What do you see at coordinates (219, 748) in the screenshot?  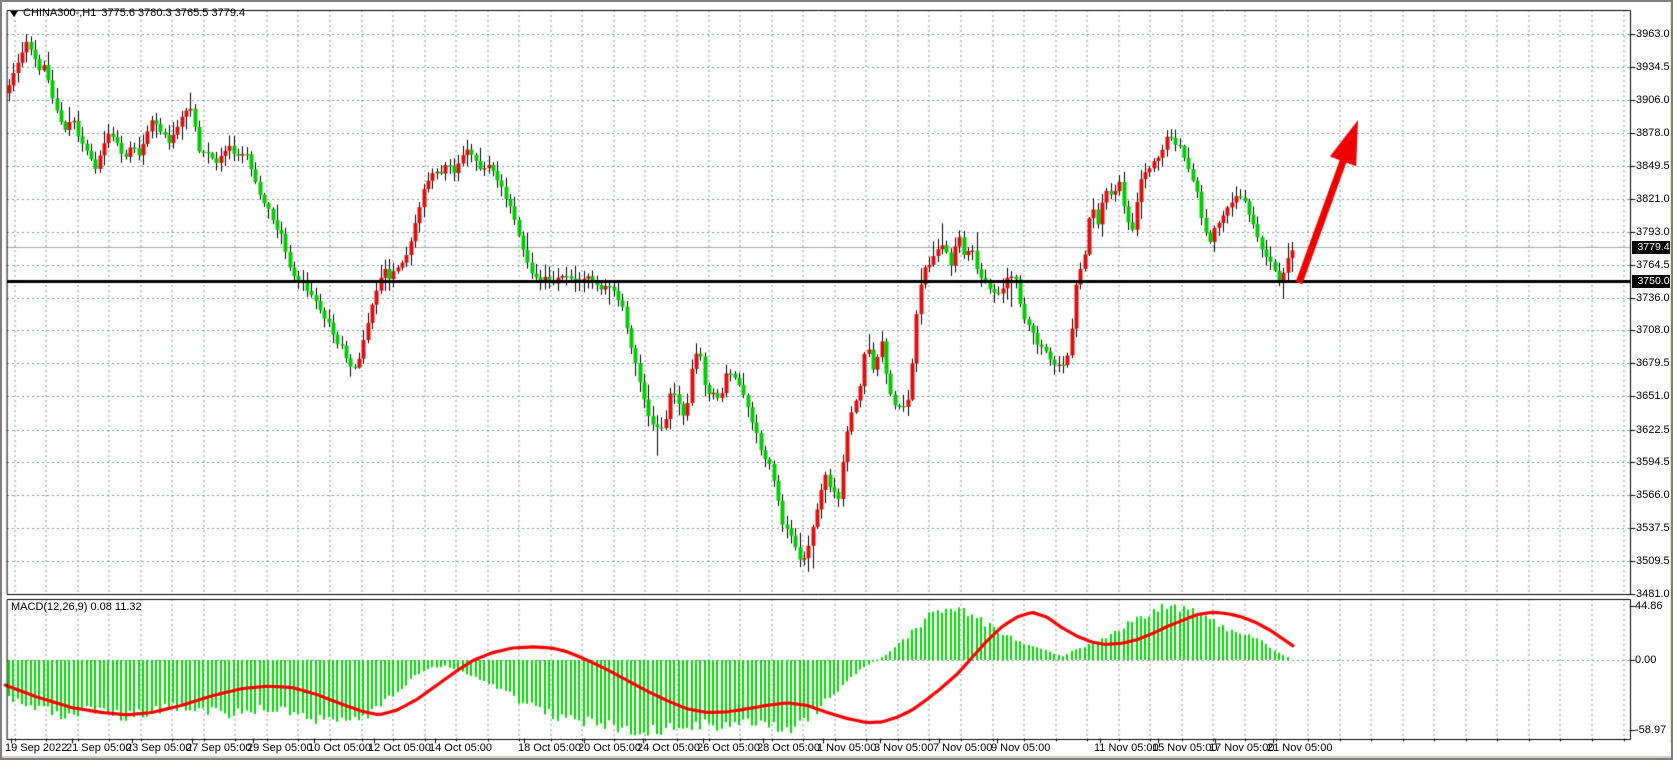 I see `time-axis-label: 27 Sep 05:00` at bounding box center [219, 748].